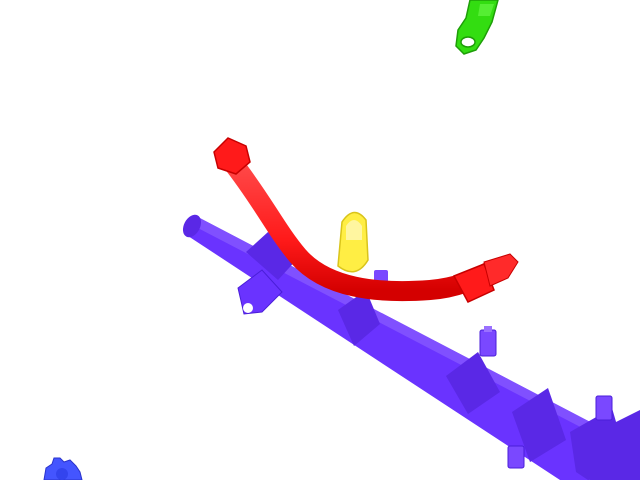  What do you see at coordinates (477, 27) in the screenshot?
I see `bracket-part` at bounding box center [477, 27].